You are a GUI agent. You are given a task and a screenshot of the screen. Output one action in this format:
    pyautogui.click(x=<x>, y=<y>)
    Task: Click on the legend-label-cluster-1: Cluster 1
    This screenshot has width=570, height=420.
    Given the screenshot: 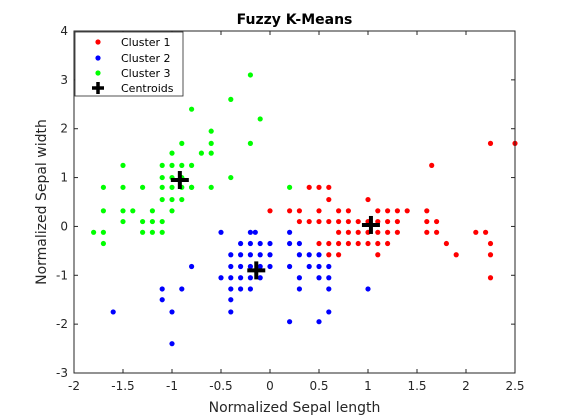 What is the action you would take?
    pyautogui.click(x=146, y=42)
    